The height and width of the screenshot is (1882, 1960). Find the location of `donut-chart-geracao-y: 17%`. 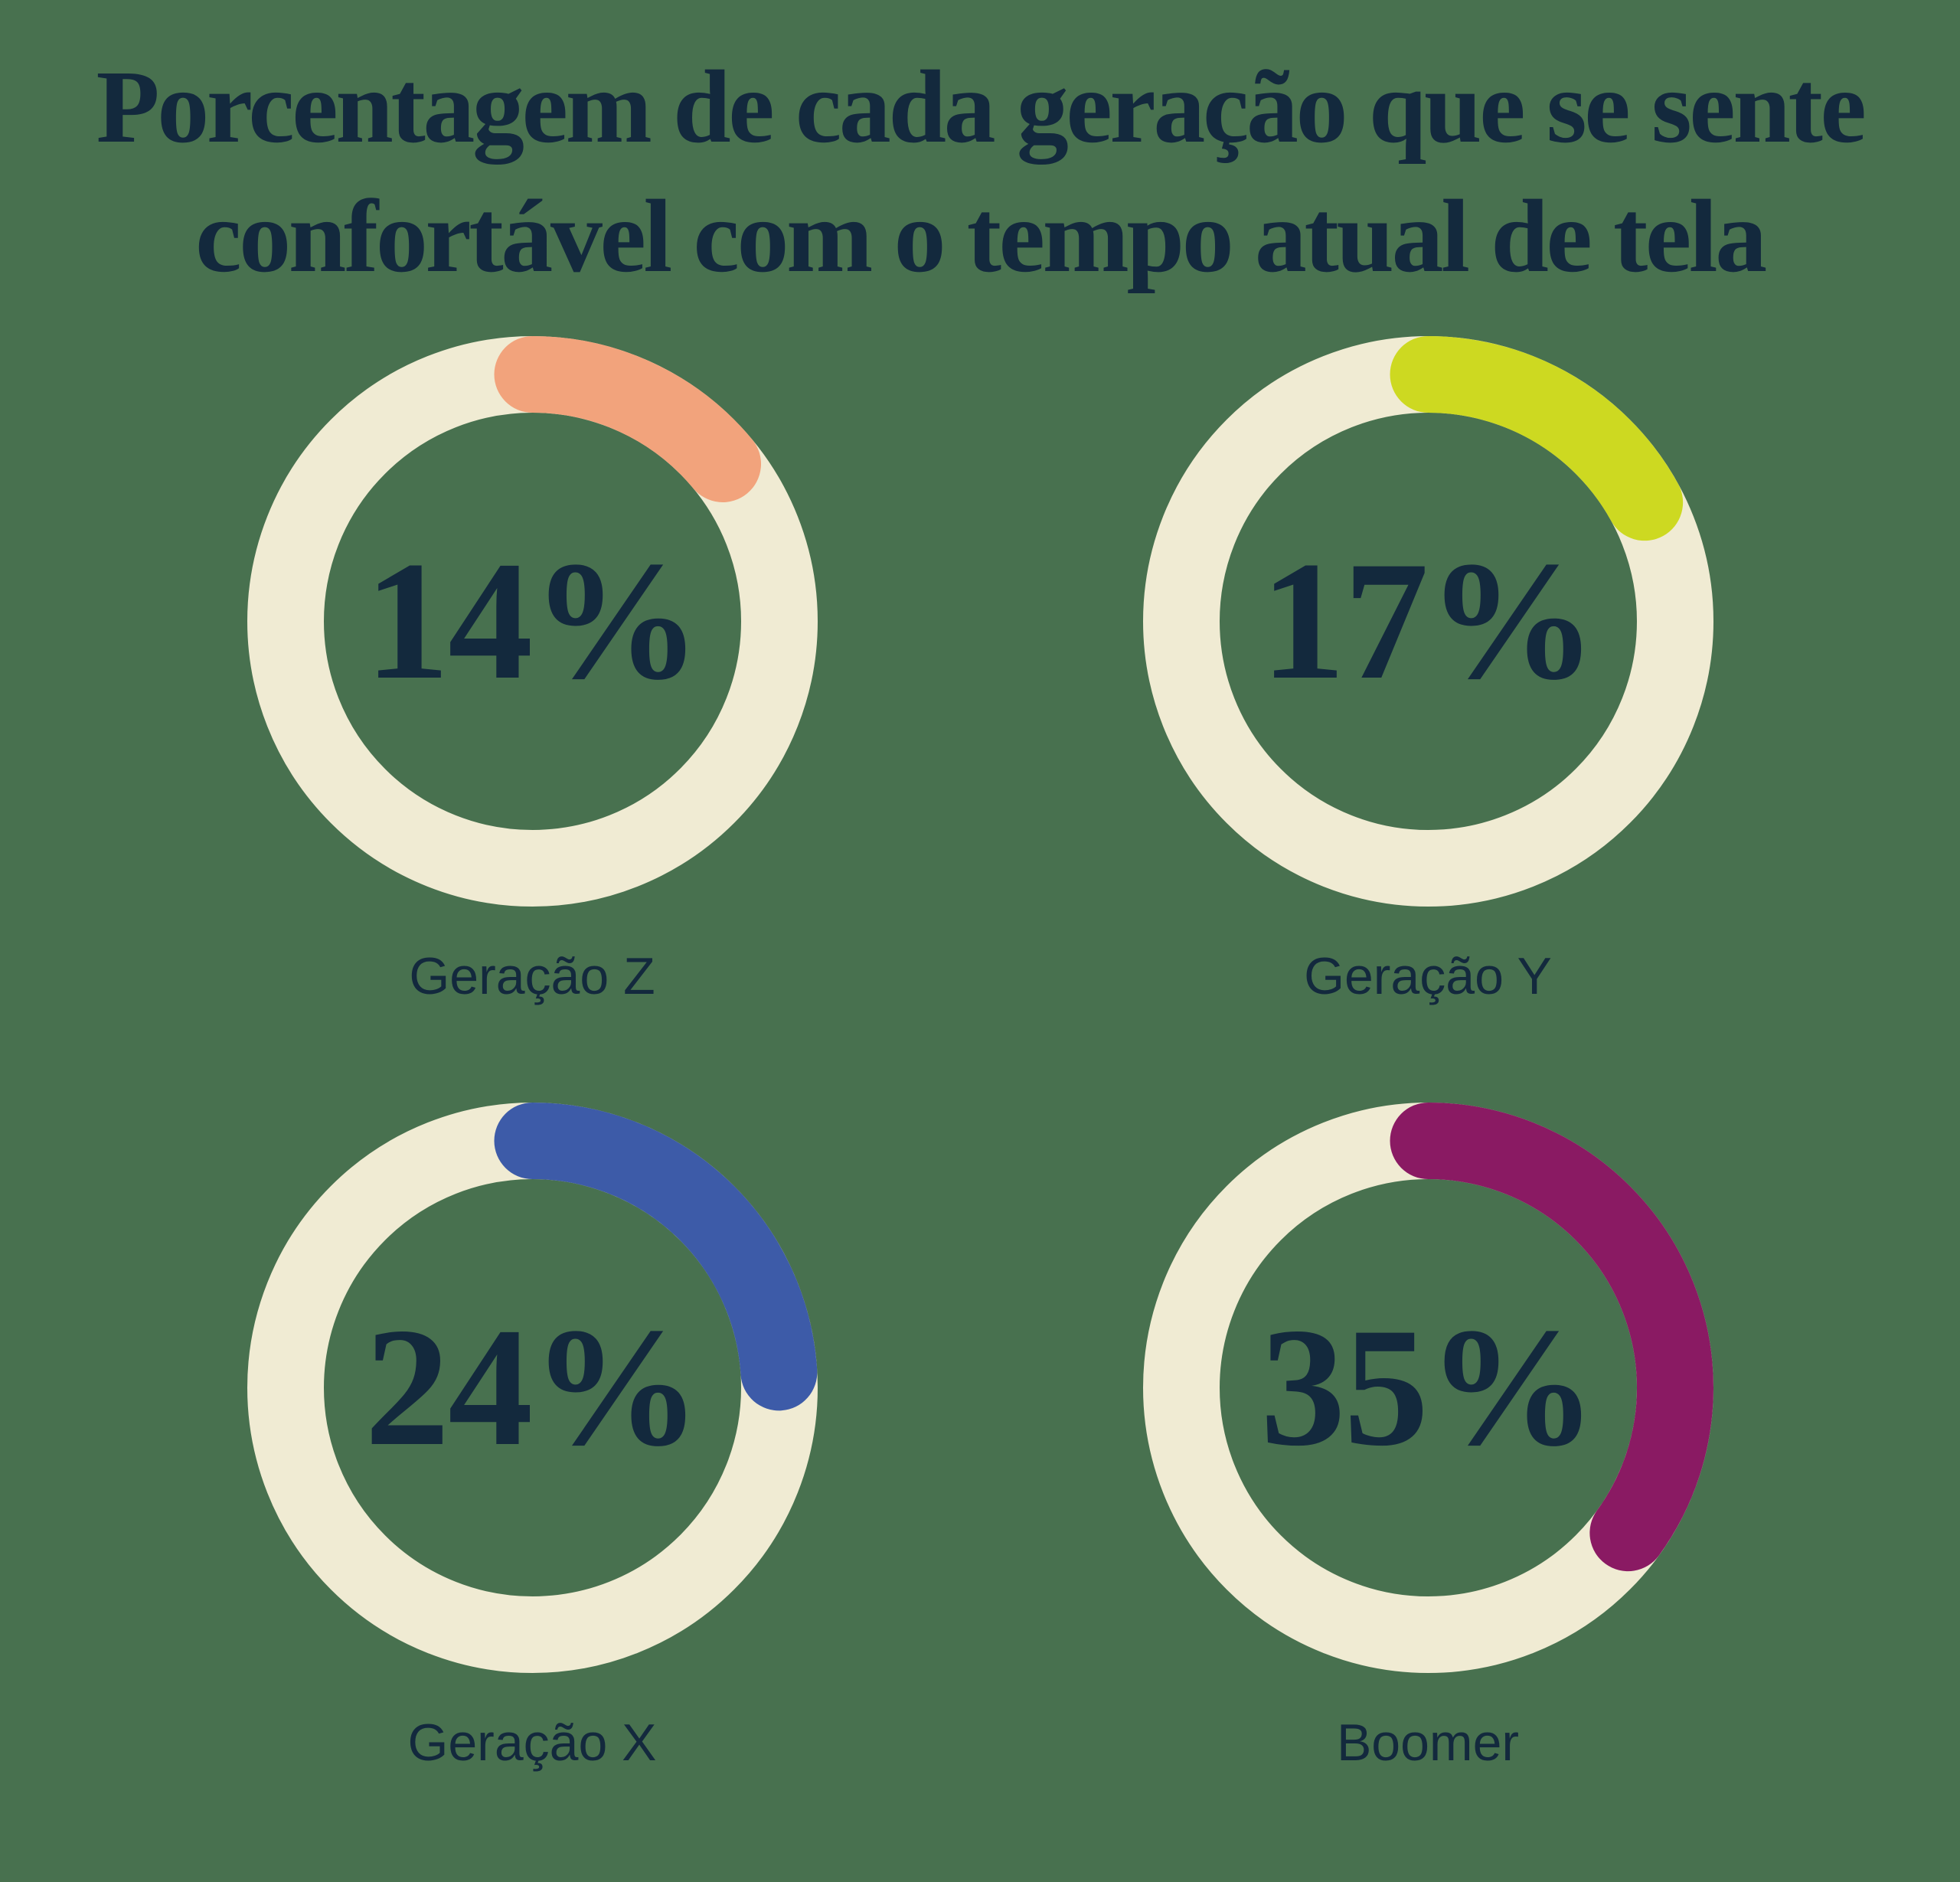

donut-chart-geracao-y: 17% is located at coordinates (1427, 621).